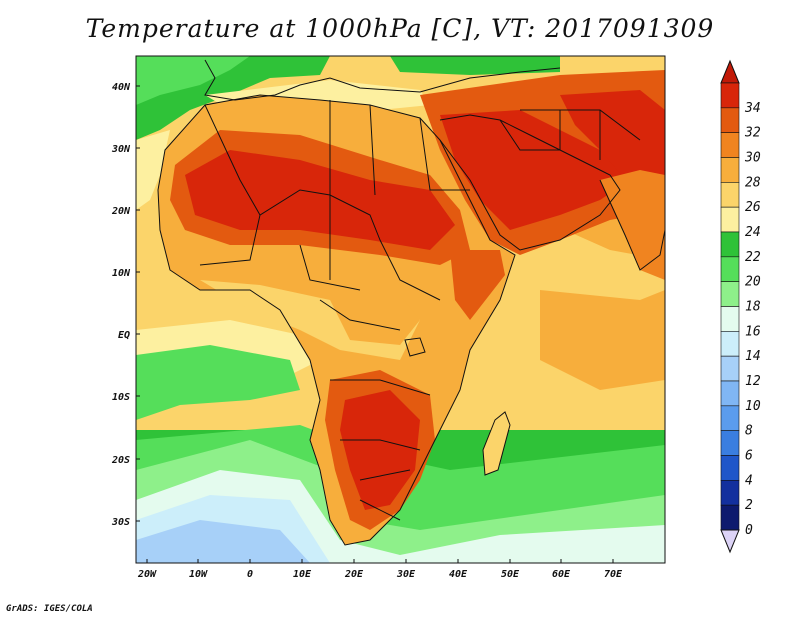 The height and width of the screenshot is (618, 800). I want to click on lon-tick-label: 10E, so click(302, 574).